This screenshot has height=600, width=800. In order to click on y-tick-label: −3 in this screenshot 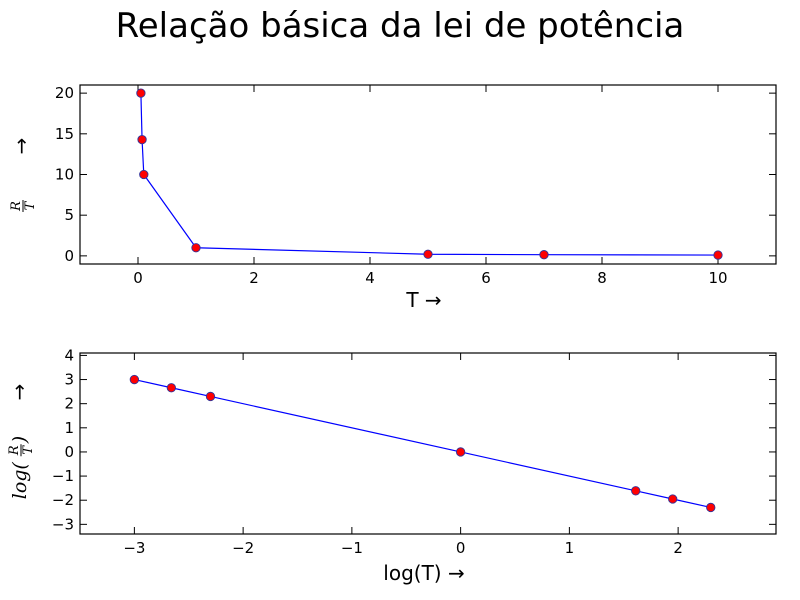, I will do `click(63, 524)`.